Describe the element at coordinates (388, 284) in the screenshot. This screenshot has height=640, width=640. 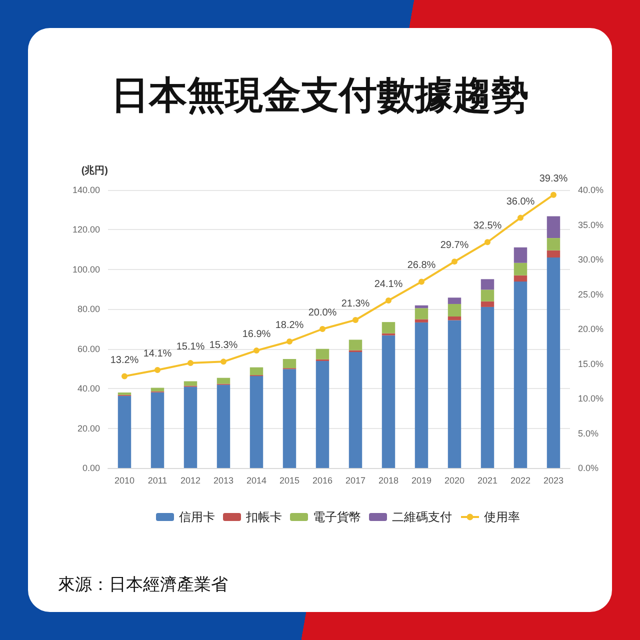
I see `data-label: 24.1%` at that location.